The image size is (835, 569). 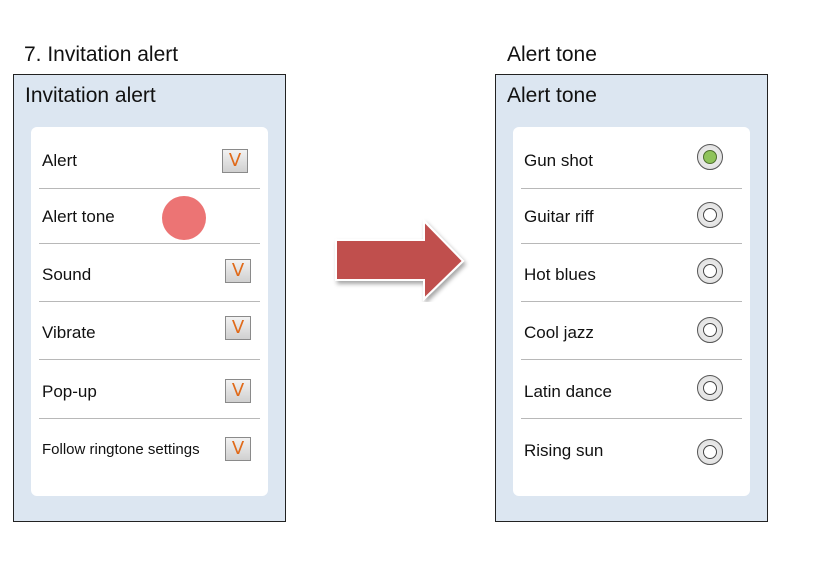 What do you see at coordinates (560, 274) in the screenshot?
I see `tone-label: Hot blues` at bounding box center [560, 274].